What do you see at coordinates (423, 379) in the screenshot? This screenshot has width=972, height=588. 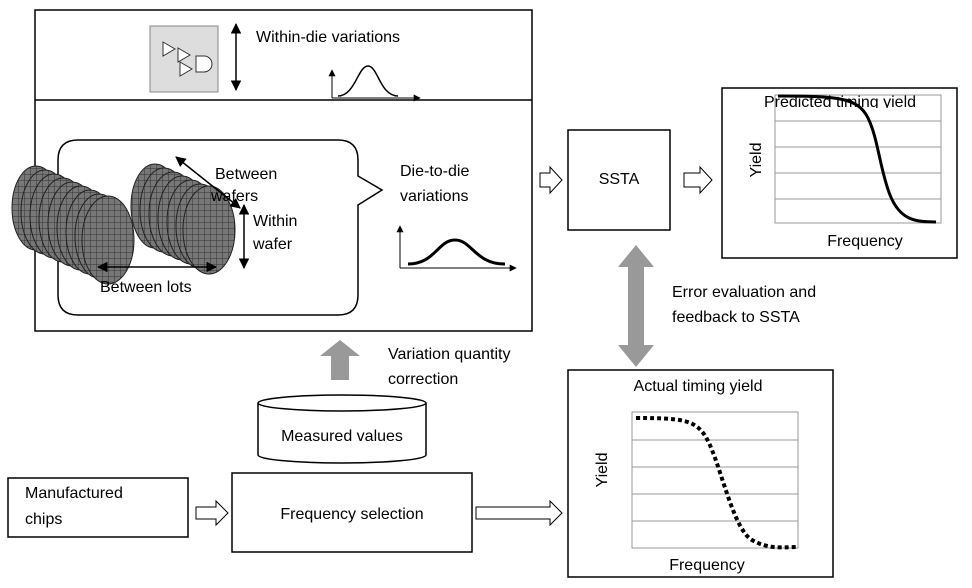 I see `correction-label: correction` at bounding box center [423, 379].